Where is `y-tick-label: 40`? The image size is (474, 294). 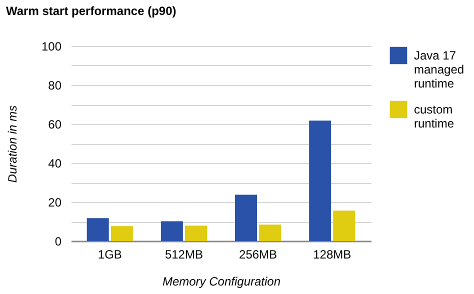 y-tick-label: 40 is located at coordinates (55, 163).